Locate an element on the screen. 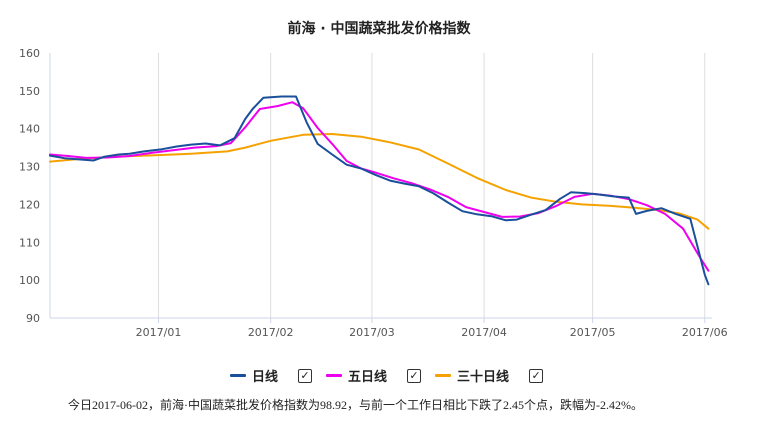 Image resolution: width=759 pixels, height=427 pixels. x-tick-label: 2017/01 is located at coordinates (159, 332).